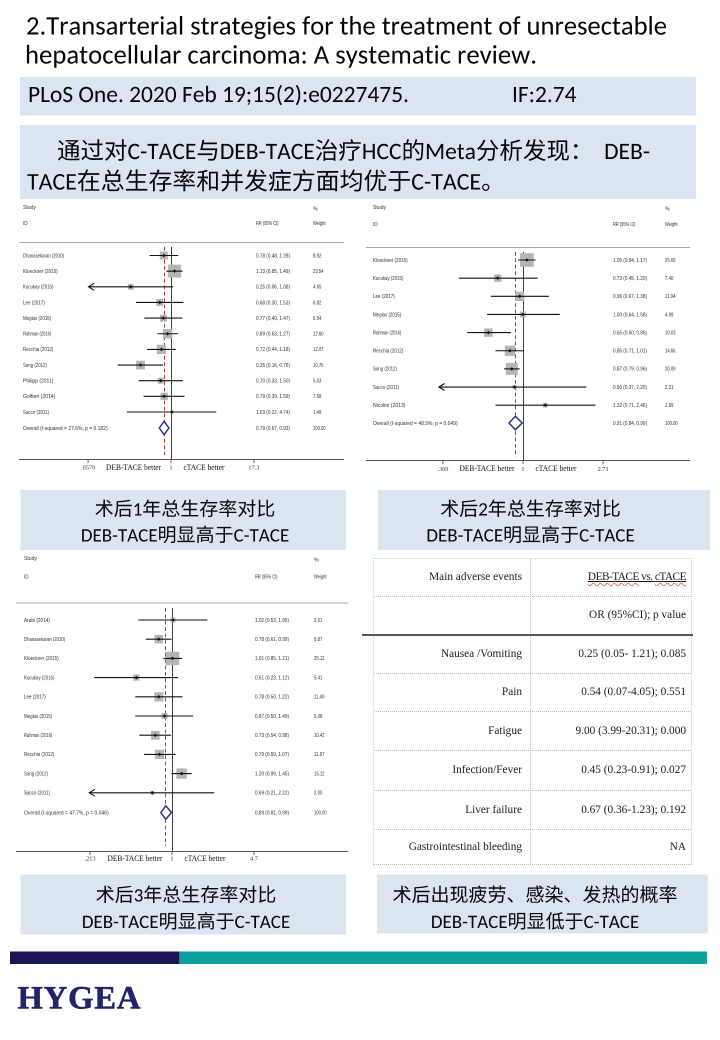  What do you see at coordinates (630, 315) in the screenshot?
I see `svg-text: 1.00 (0.64, 1.58)` at bounding box center [630, 315].